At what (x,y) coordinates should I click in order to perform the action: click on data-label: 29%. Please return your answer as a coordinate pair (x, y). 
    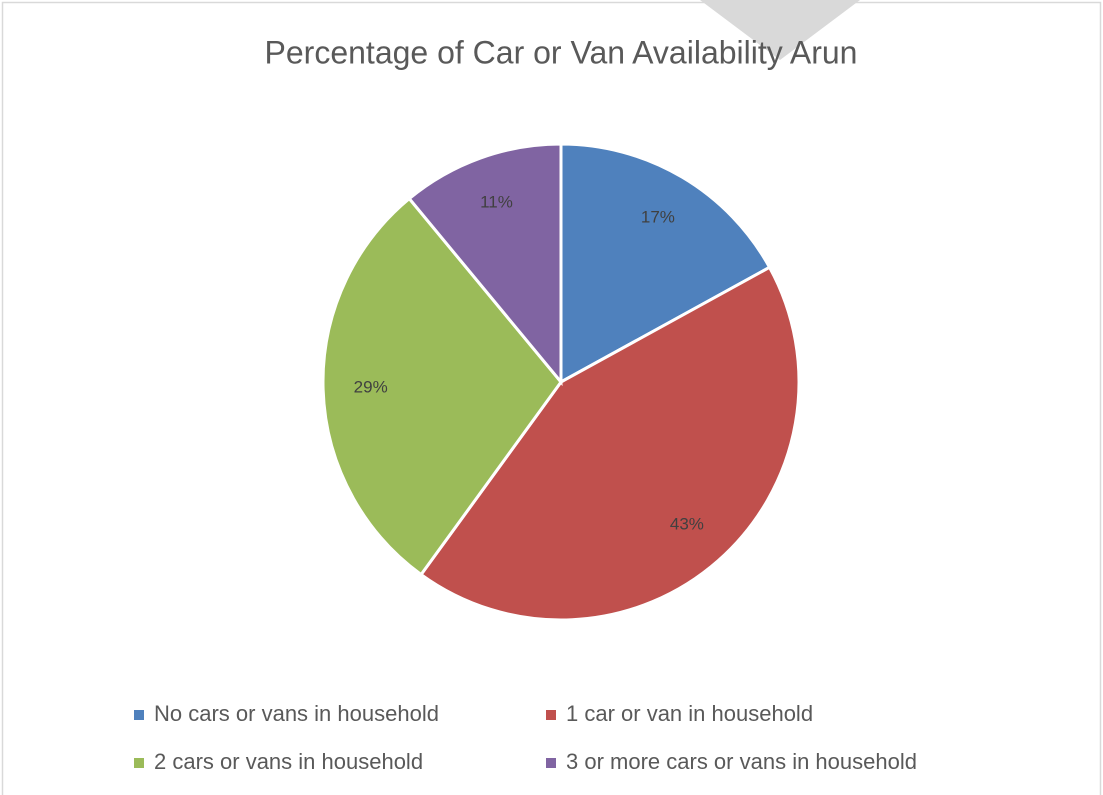
    Looking at the image, I should click on (371, 386).